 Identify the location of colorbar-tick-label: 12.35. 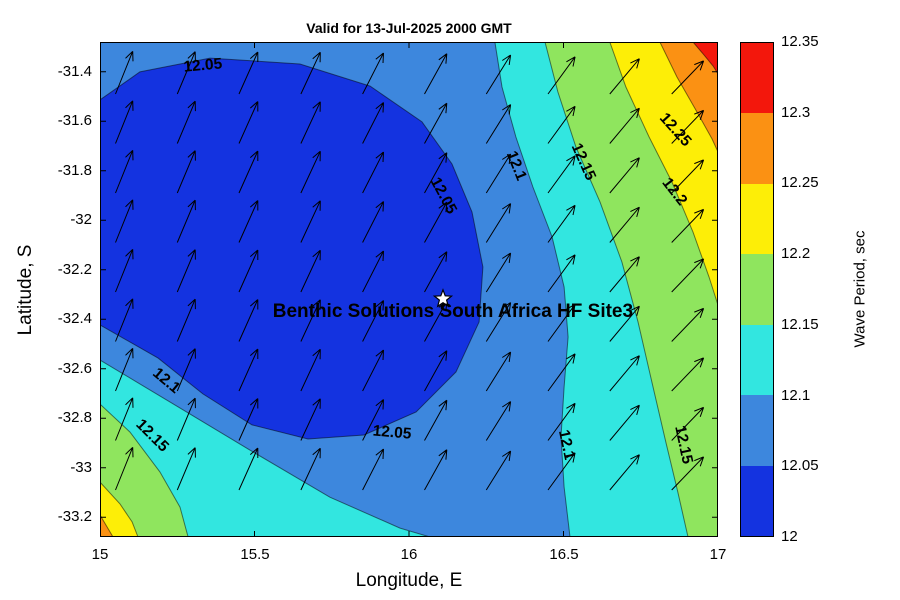
(800, 41).